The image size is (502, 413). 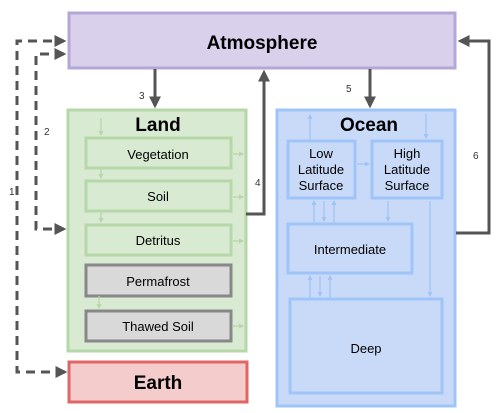 I want to click on deep-box, so click(x=366, y=346).